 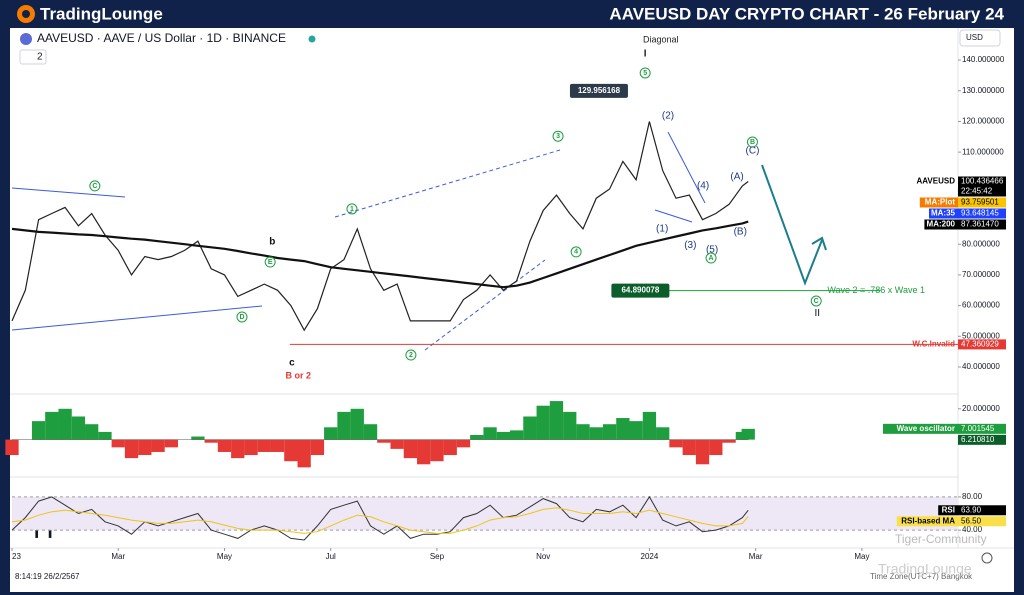 I want to click on wave-label: 4, so click(x=576, y=252).